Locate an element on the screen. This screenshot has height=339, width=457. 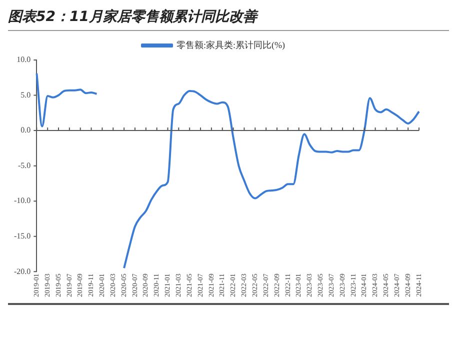
y-tick-label: -15.0 is located at coordinates (22, 235).